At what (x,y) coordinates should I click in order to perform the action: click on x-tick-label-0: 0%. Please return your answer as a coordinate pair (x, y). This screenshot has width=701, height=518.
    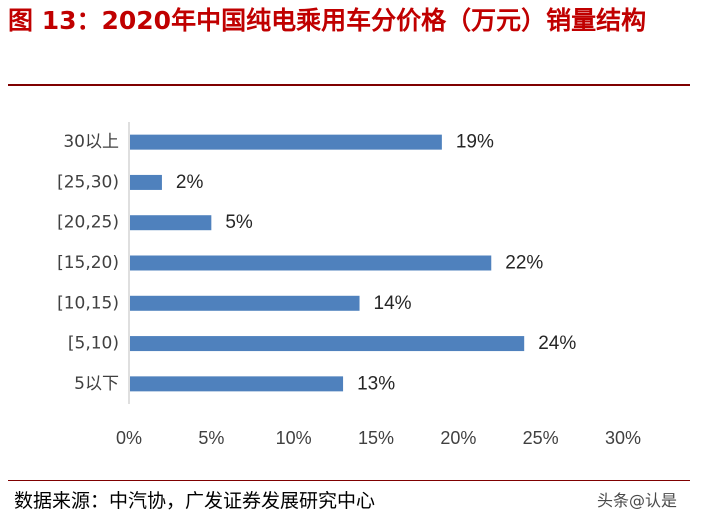
    Looking at the image, I should click on (129, 438).